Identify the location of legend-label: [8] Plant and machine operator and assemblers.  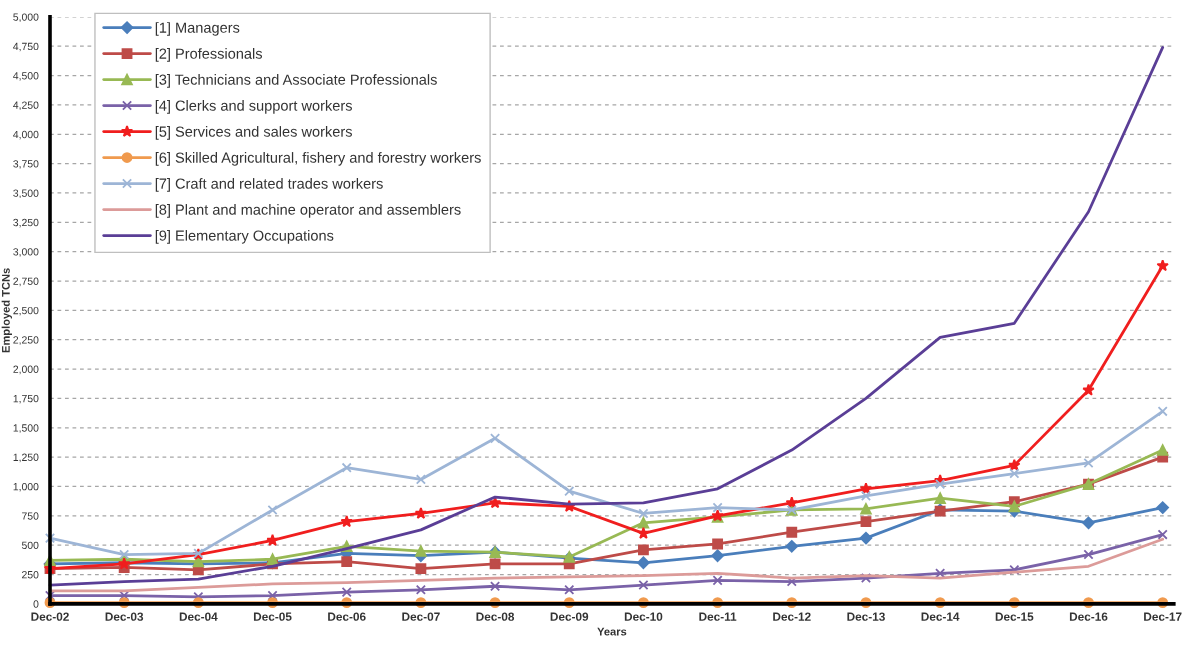
(308, 211).